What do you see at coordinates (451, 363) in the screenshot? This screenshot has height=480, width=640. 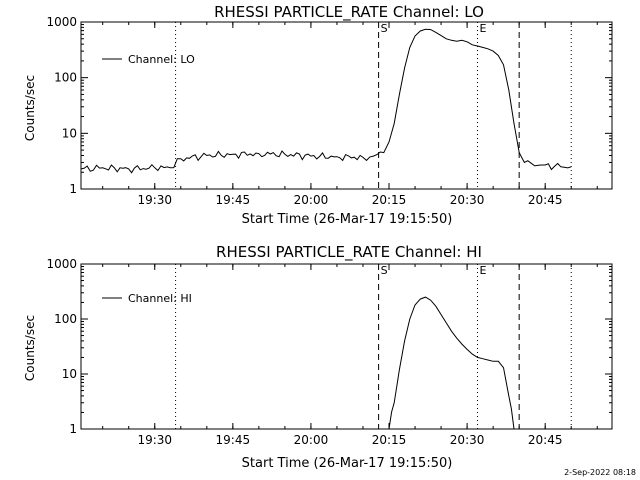 I see `series-line` at bounding box center [451, 363].